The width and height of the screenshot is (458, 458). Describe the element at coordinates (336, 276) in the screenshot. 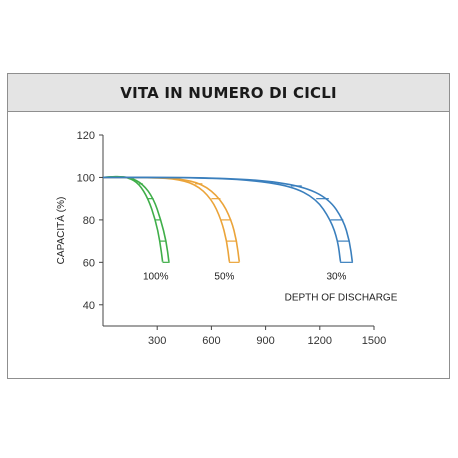

I see `series-30-label: 30%` at that location.